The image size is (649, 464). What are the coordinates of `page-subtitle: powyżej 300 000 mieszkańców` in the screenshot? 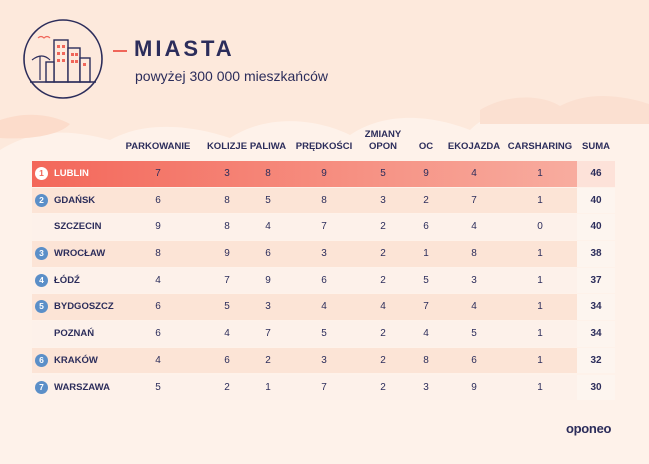 It's located at (231, 76).